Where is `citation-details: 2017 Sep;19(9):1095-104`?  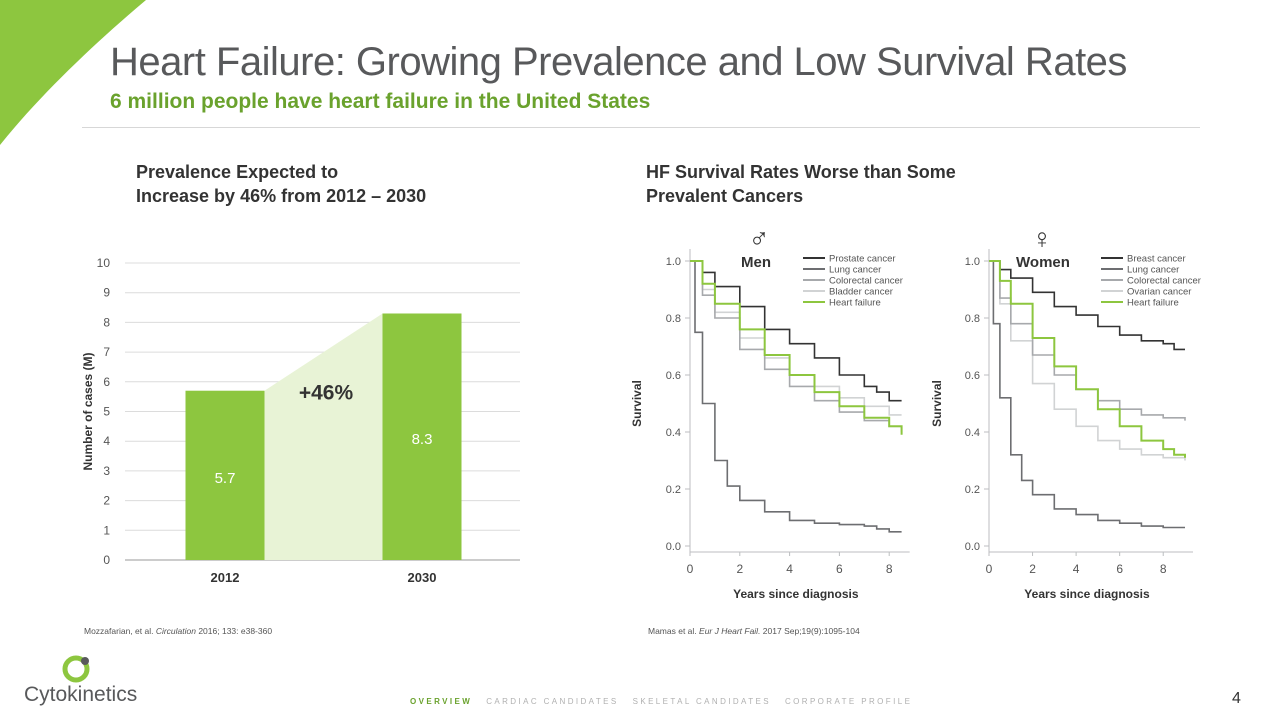 citation-details: 2017 Sep;19(9):1095-104 is located at coordinates (810, 631).